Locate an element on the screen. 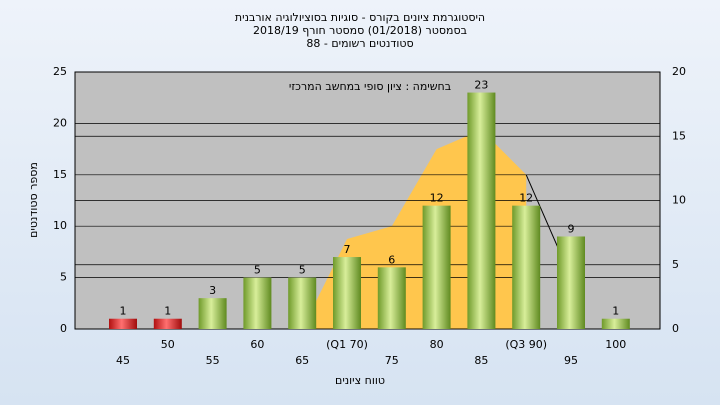 The image size is (720, 405). value-label: 7 is located at coordinates (347, 249).